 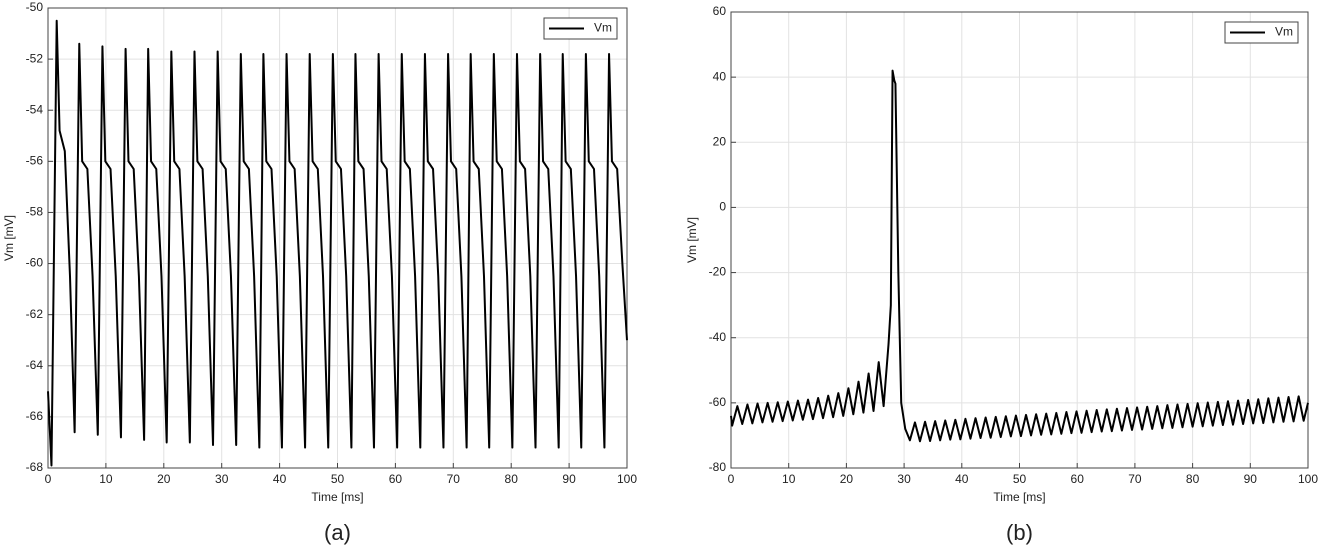 What do you see at coordinates (718, 337) in the screenshot?
I see `y-tick-label: -40` at bounding box center [718, 337].